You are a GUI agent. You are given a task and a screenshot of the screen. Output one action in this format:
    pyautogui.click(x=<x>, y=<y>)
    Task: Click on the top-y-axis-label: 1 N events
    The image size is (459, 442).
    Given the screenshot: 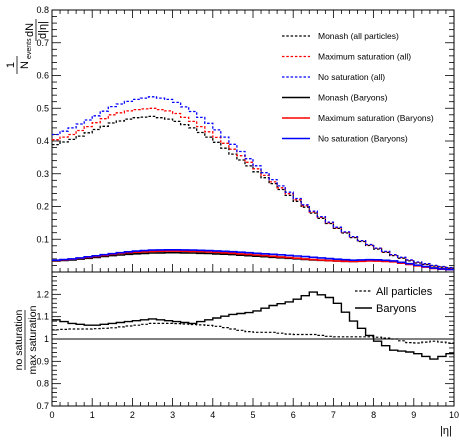 What is the action you would take?
    pyautogui.click(x=19, y=56)
    